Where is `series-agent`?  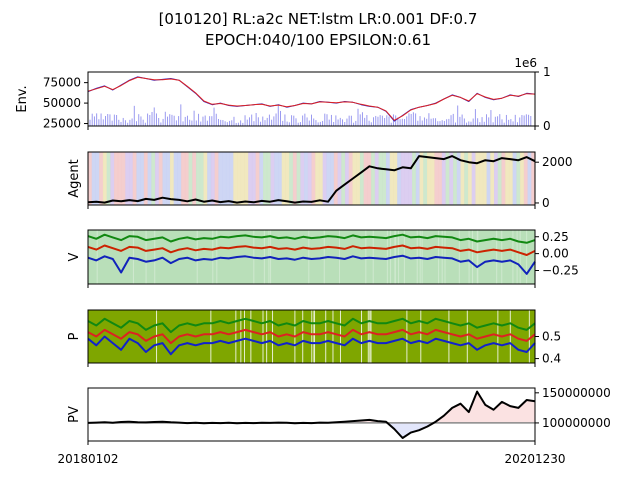
series-agent is located at coordinates (311, 179).